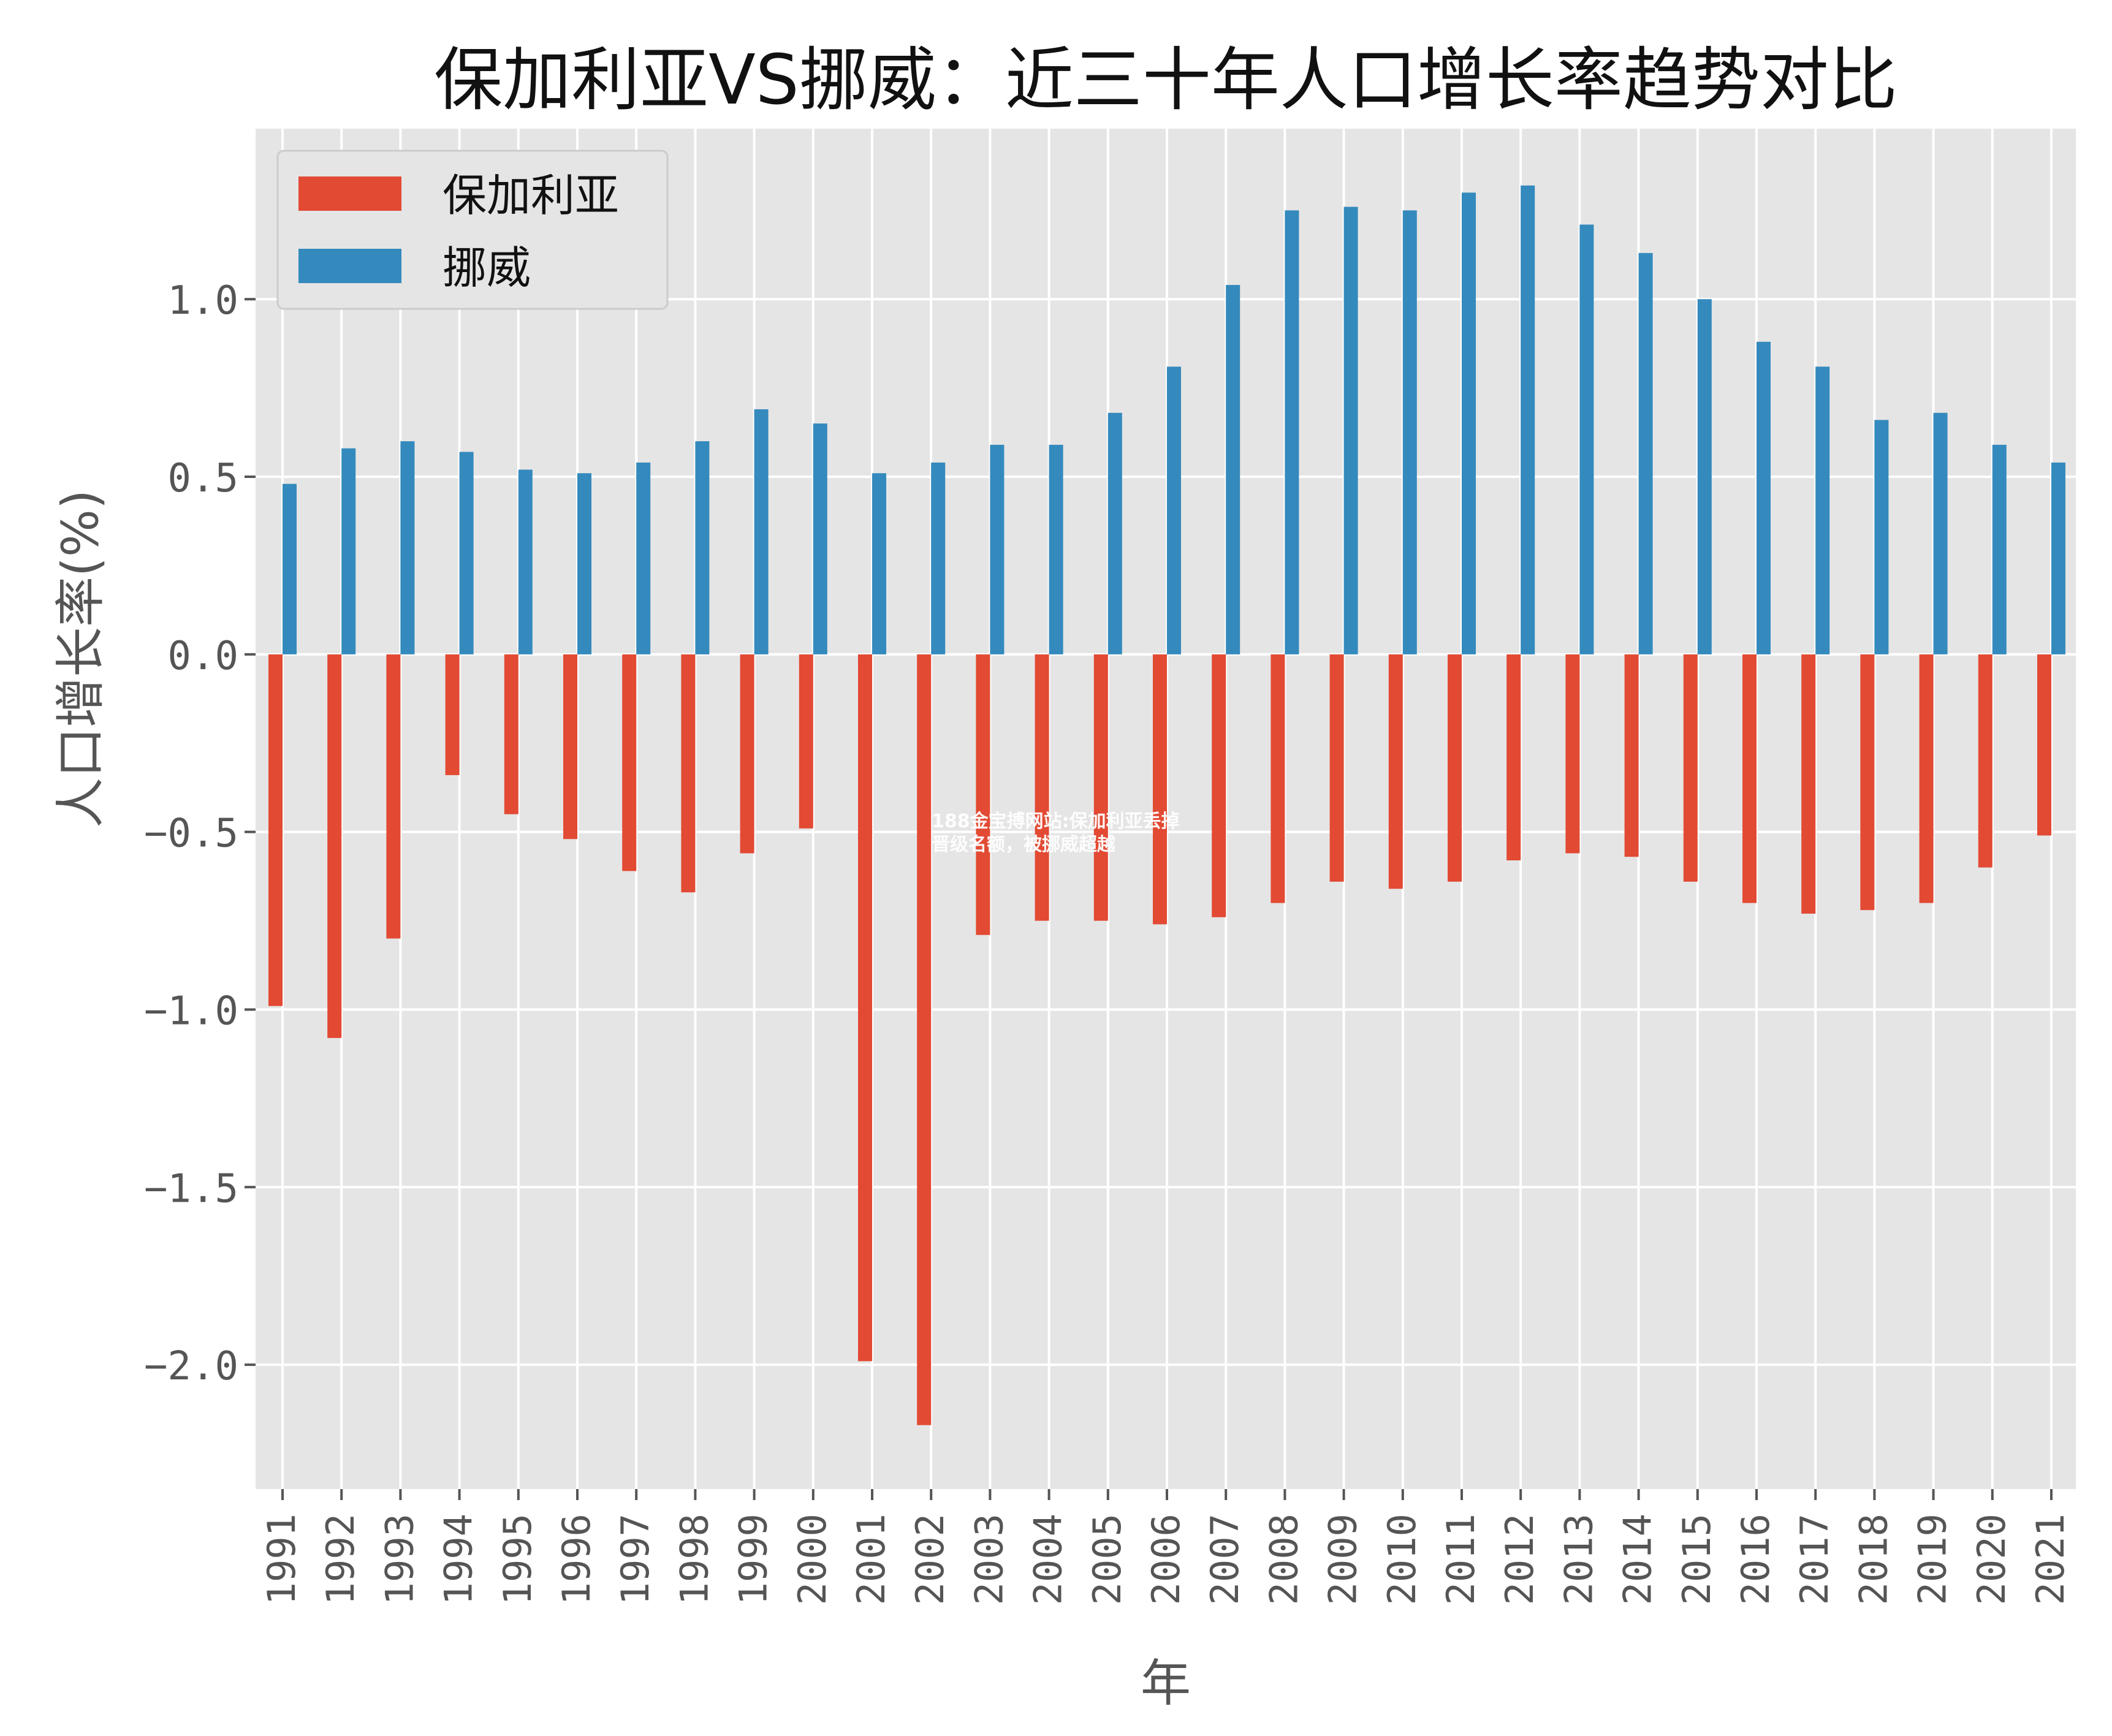 Image resolution: width=2112 pixels, height=1736 pixels. Describe the element at coordinates (202, 478) in the screenshot. I see `y-tick-label: 0.5` at that location.